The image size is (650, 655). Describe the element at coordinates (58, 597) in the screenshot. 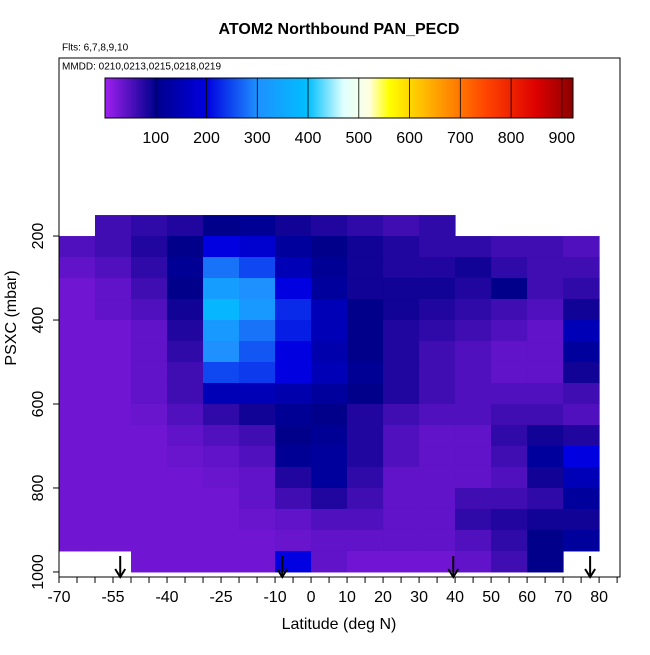

I see `x-tick-label: -70` at that location.